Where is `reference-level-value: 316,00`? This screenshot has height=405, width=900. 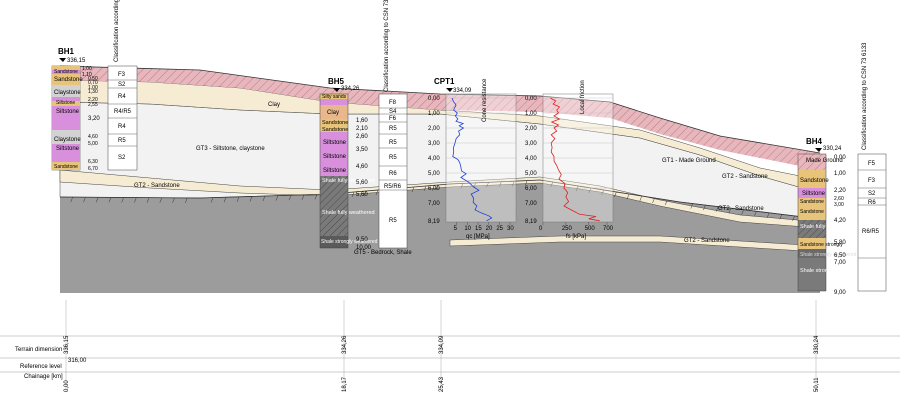 reference-level-value: 316,00 is located at coordinates (77, 361).